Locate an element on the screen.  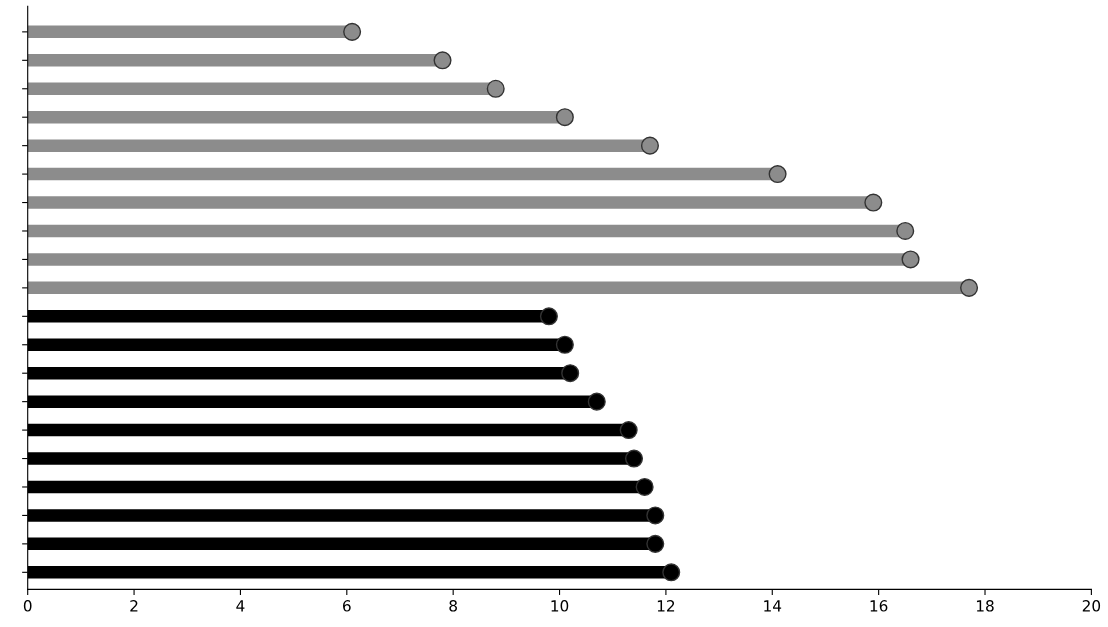
x-tick-label: 16 is located at coordinates (879, 606).